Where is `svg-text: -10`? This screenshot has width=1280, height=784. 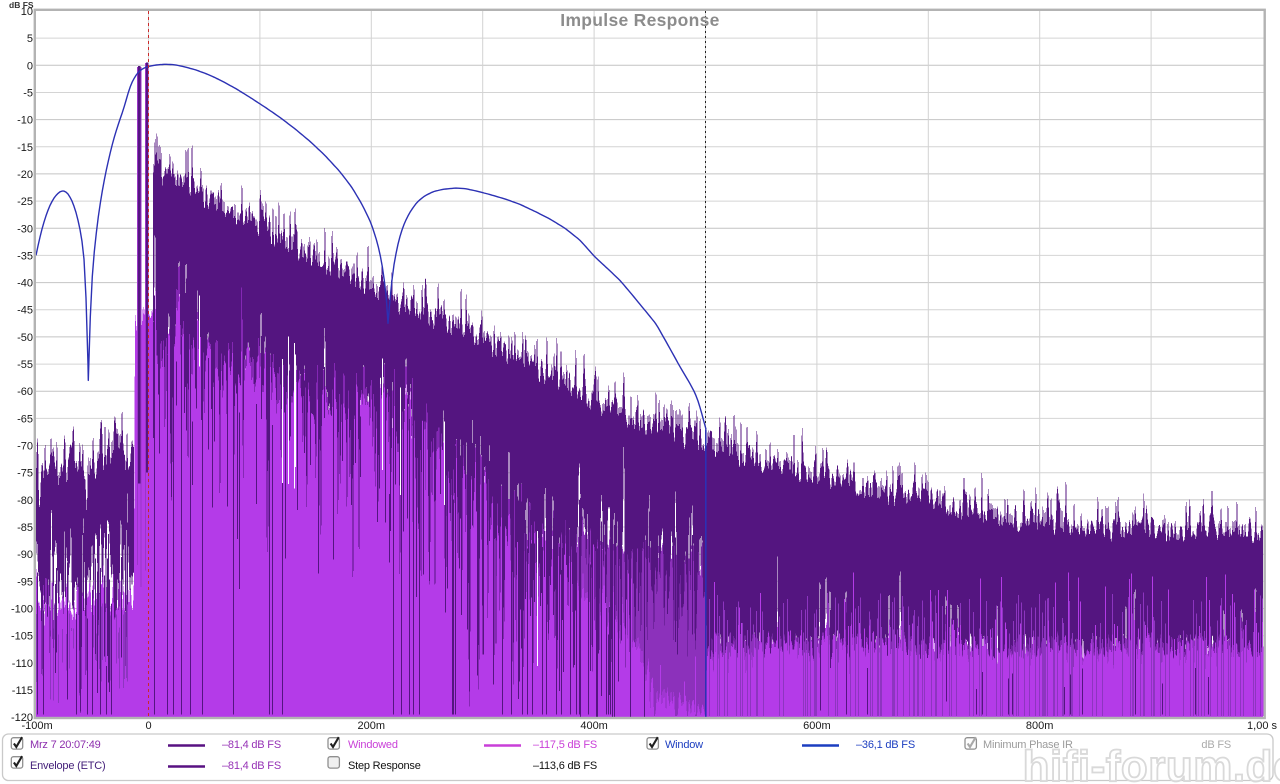 svg-text: -10 is located at coordinates (25, 121).